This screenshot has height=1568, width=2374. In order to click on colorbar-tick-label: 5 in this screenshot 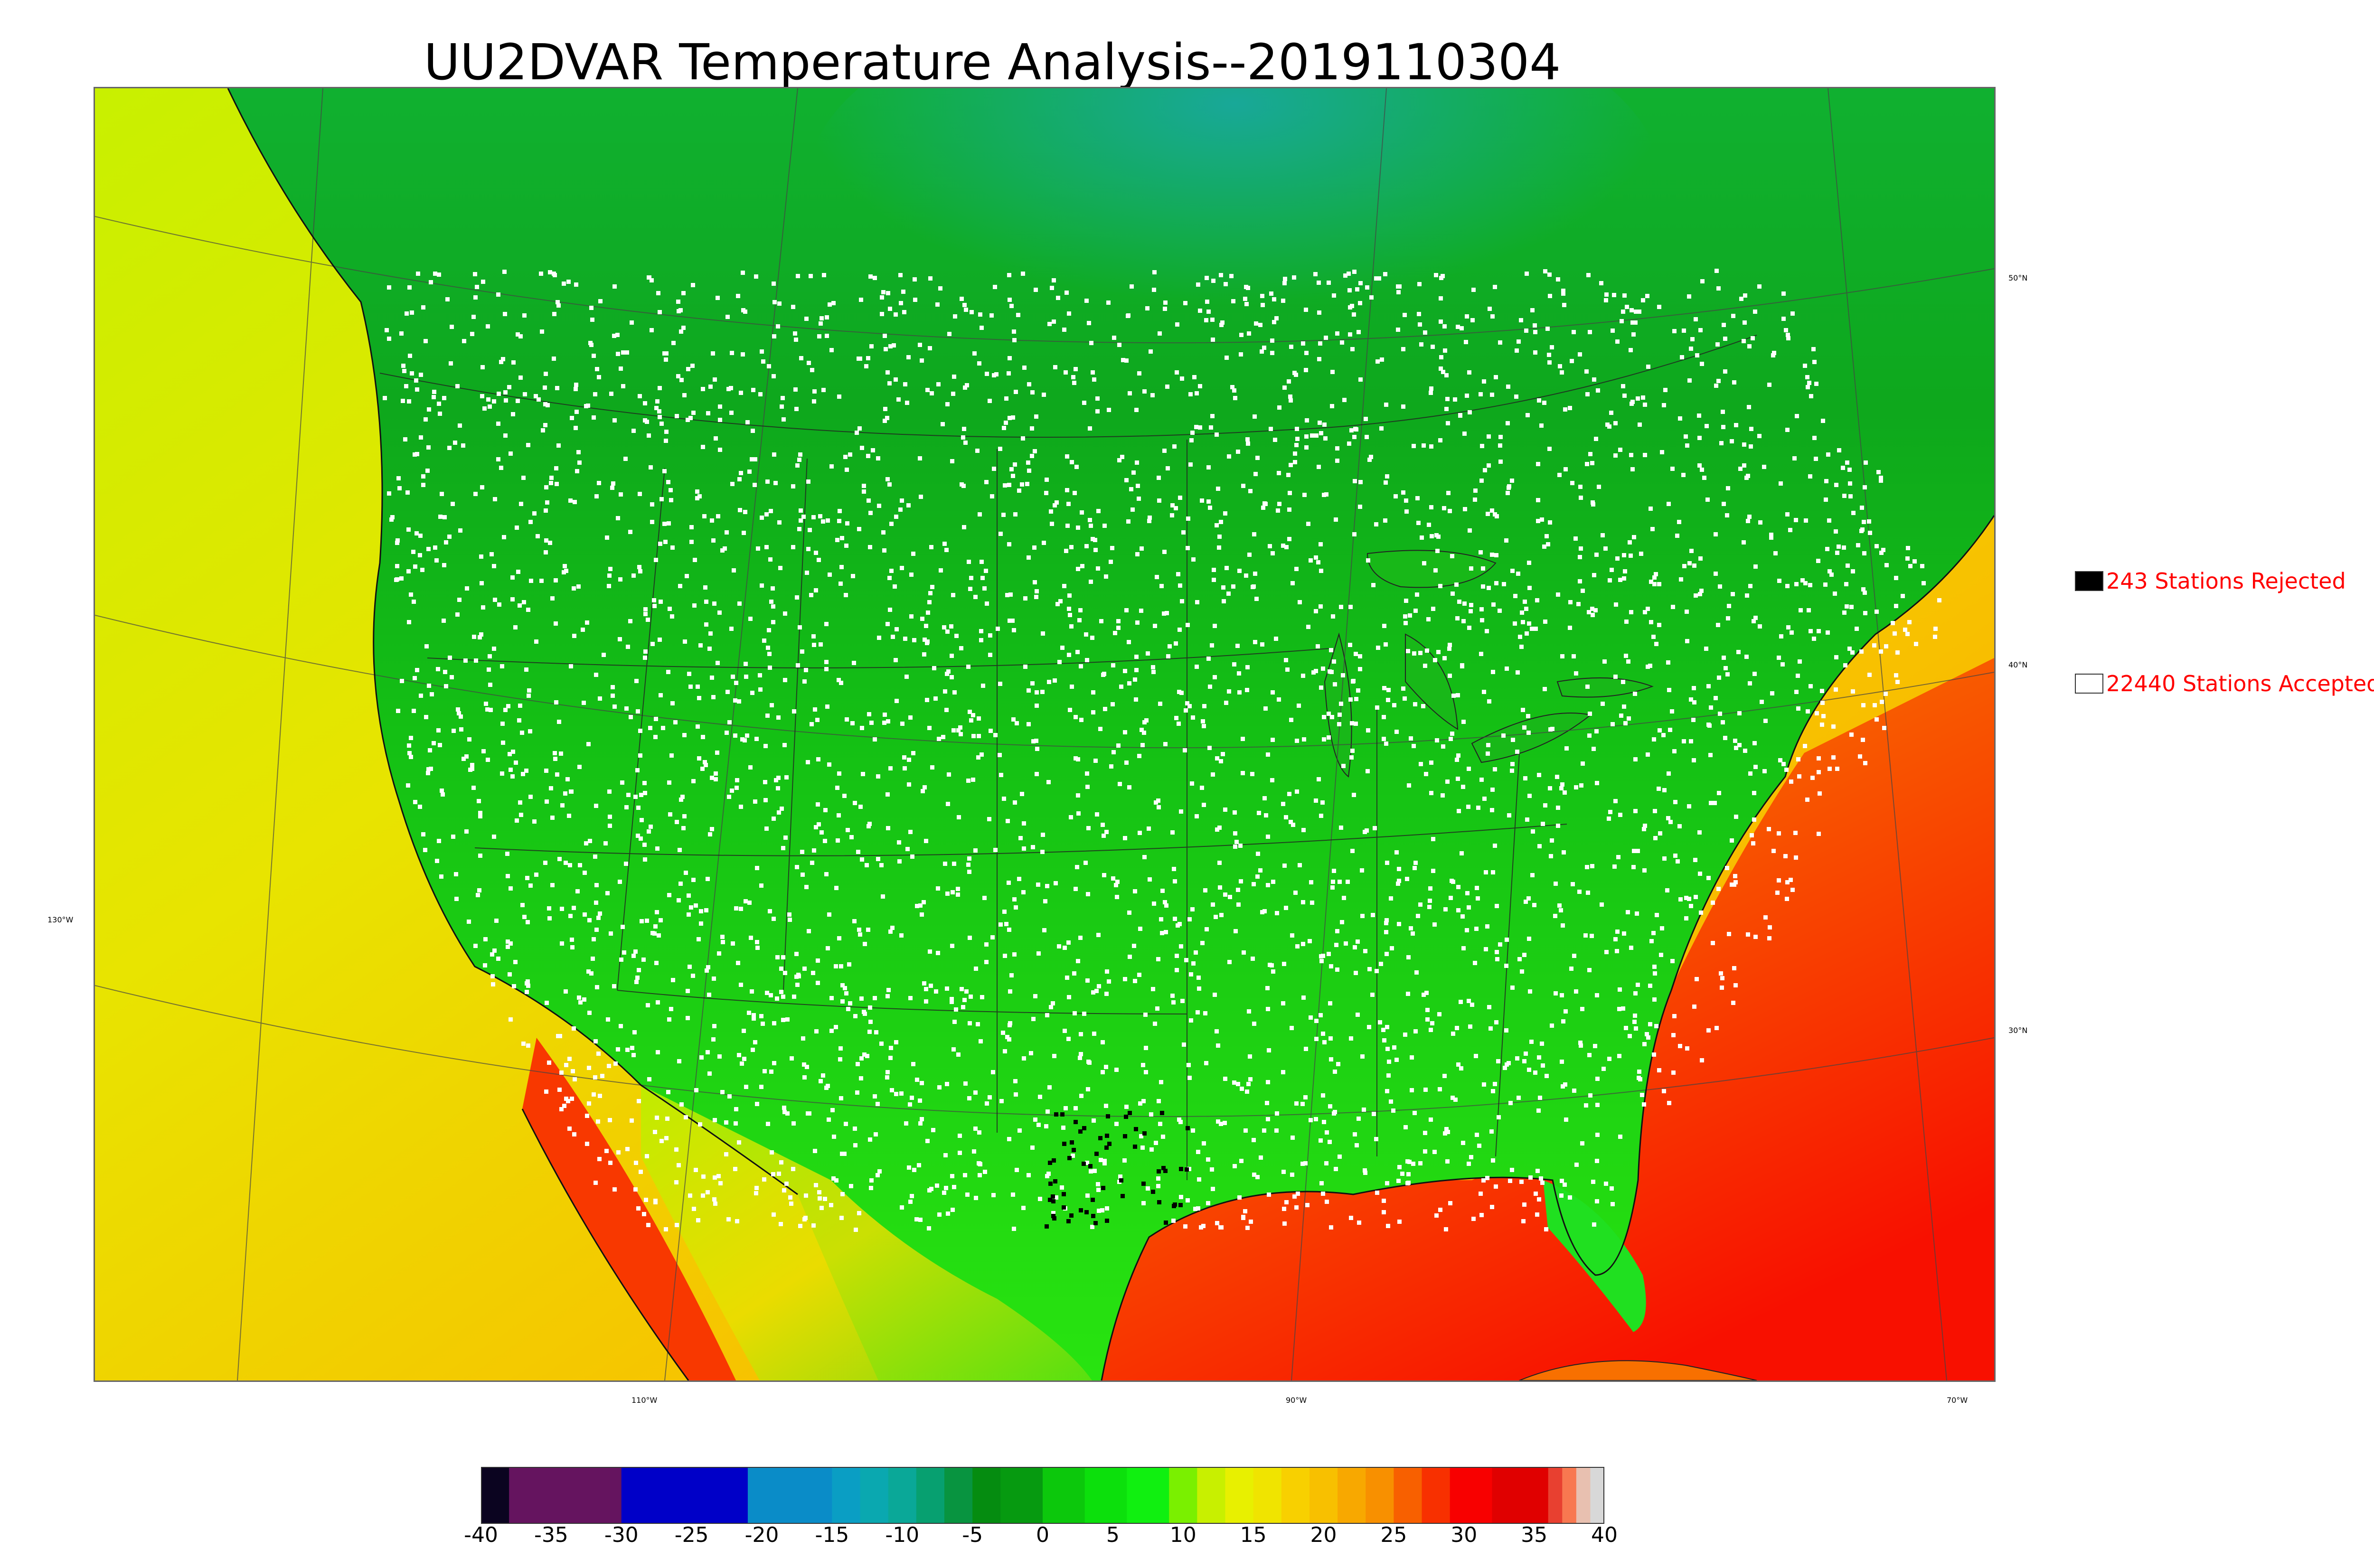, I will do `click(1113, 1535)`.